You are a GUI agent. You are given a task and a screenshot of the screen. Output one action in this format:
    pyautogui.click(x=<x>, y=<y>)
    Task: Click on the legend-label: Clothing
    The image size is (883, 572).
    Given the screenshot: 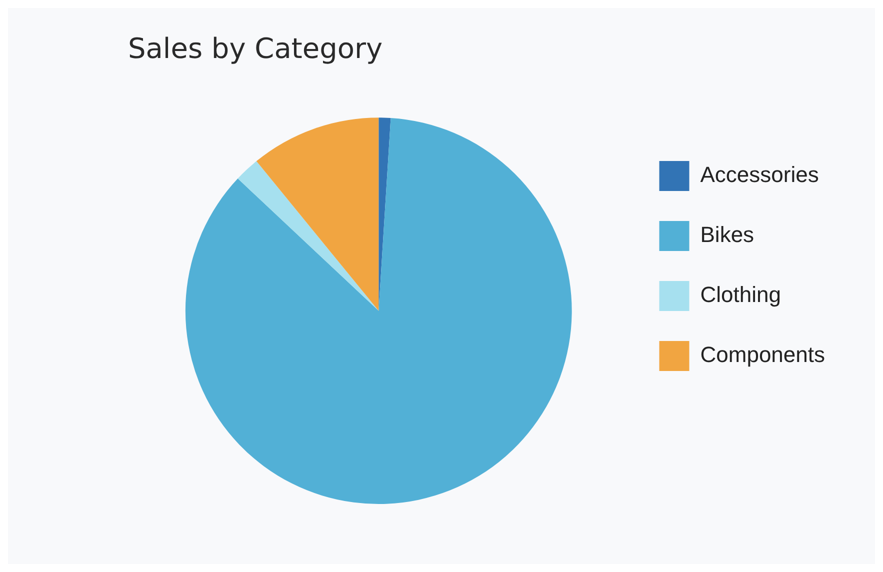 What is the action you would take?
    pyautogui.click(x=740, y=295)
    